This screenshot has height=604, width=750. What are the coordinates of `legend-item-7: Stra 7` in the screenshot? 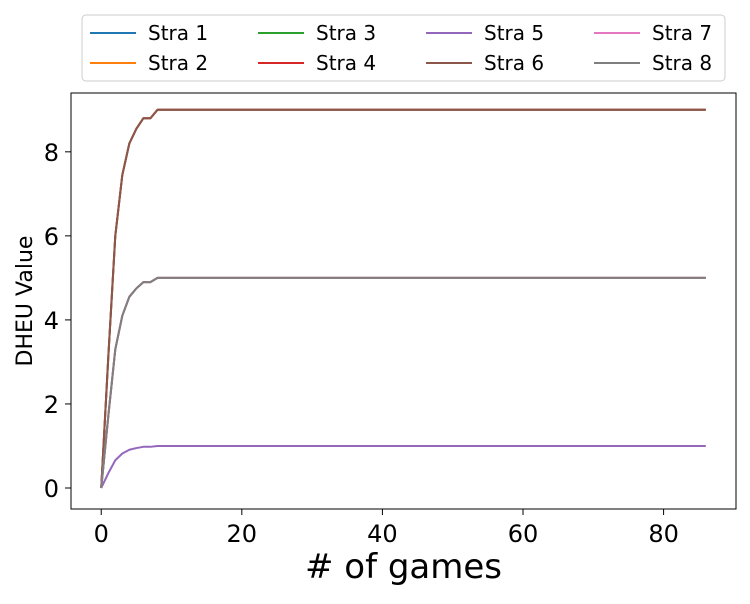 It's located at (653, 33).